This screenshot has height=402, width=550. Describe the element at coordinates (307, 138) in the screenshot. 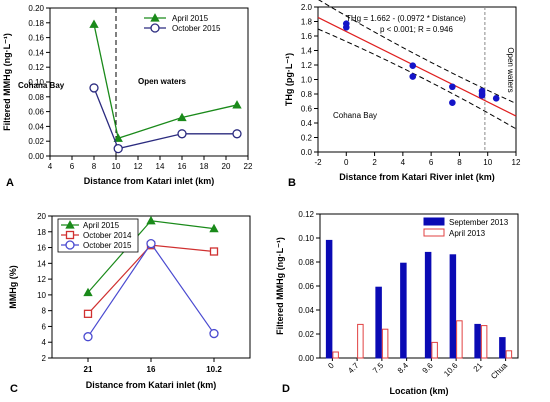

I see `y-tick-label: 0.2` at that location.